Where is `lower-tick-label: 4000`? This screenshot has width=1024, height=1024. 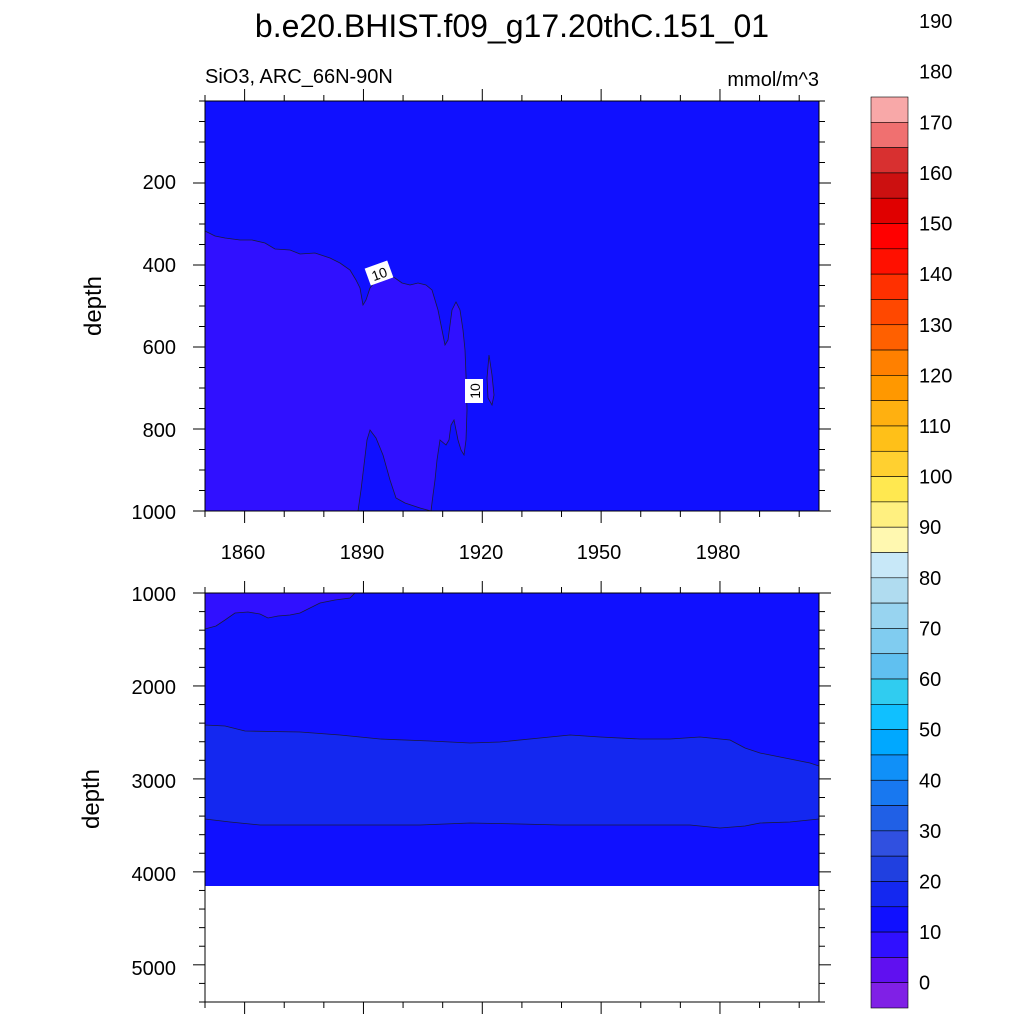 lower-tick-label: 4000 is located at coordinates (154, 875).